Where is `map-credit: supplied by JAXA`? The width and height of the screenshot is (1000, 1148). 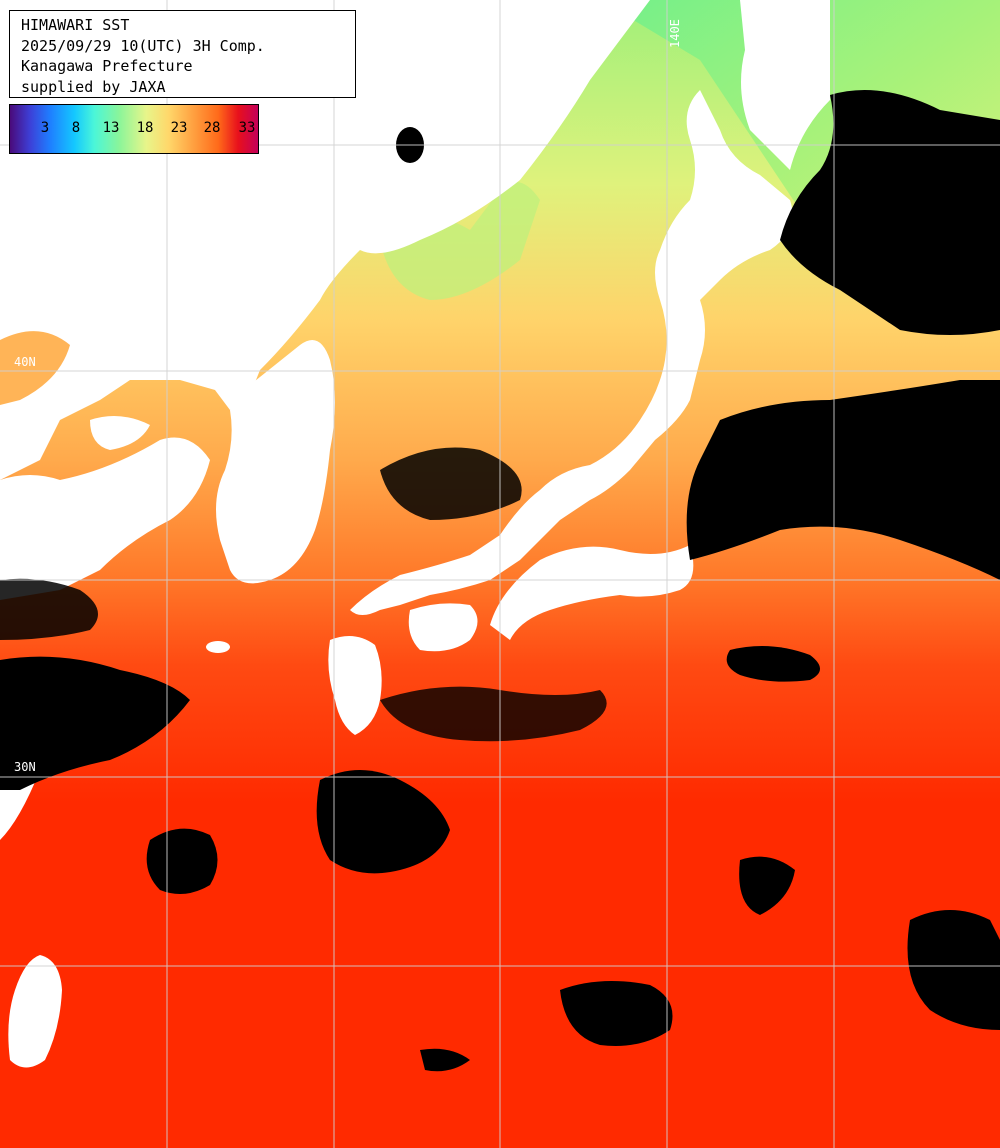
map-credit: supplied by JAXA is located at coordinates (93, 86).